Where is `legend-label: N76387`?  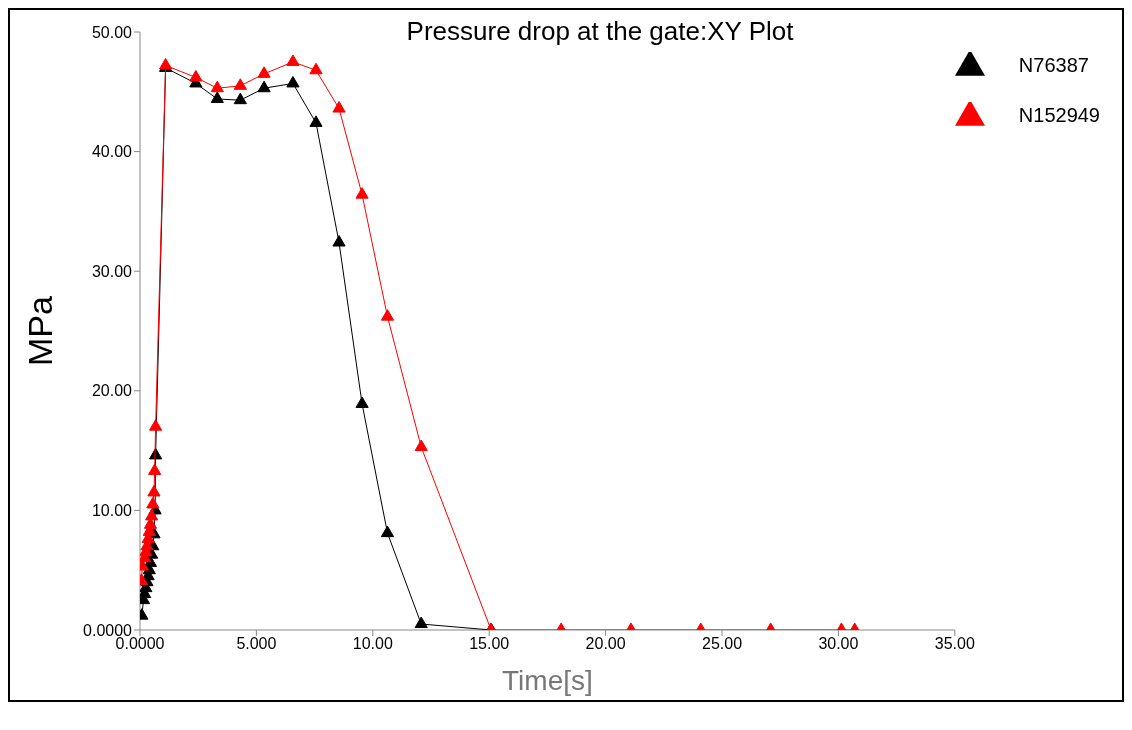
legend-label: N76387 is located at coordinates (1053, 65).